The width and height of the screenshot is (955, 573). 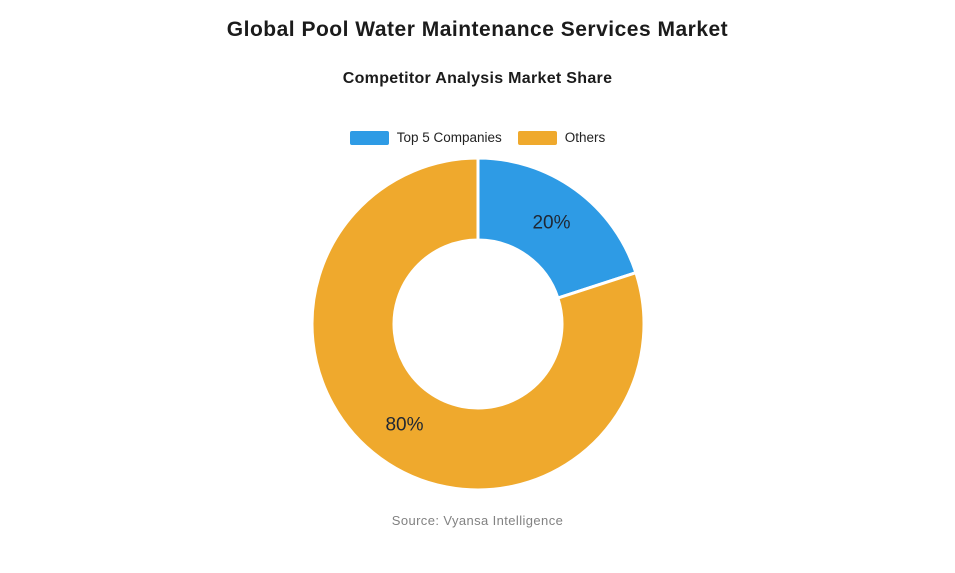 What do you see at coordinates (449, 137) in the screenshot?
I see `legend-label-top-5-companies: Top 5 Companies` at bounding box center [449, 137].